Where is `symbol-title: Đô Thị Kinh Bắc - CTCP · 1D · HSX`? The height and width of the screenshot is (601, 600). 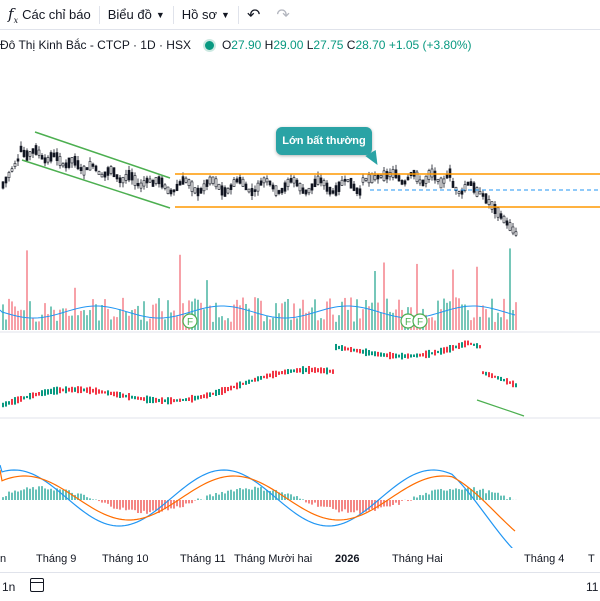 symbol-title: Đô Thị Kinh Bắc - CTCP · 1D · HSX is located at coordinates (95, 45).